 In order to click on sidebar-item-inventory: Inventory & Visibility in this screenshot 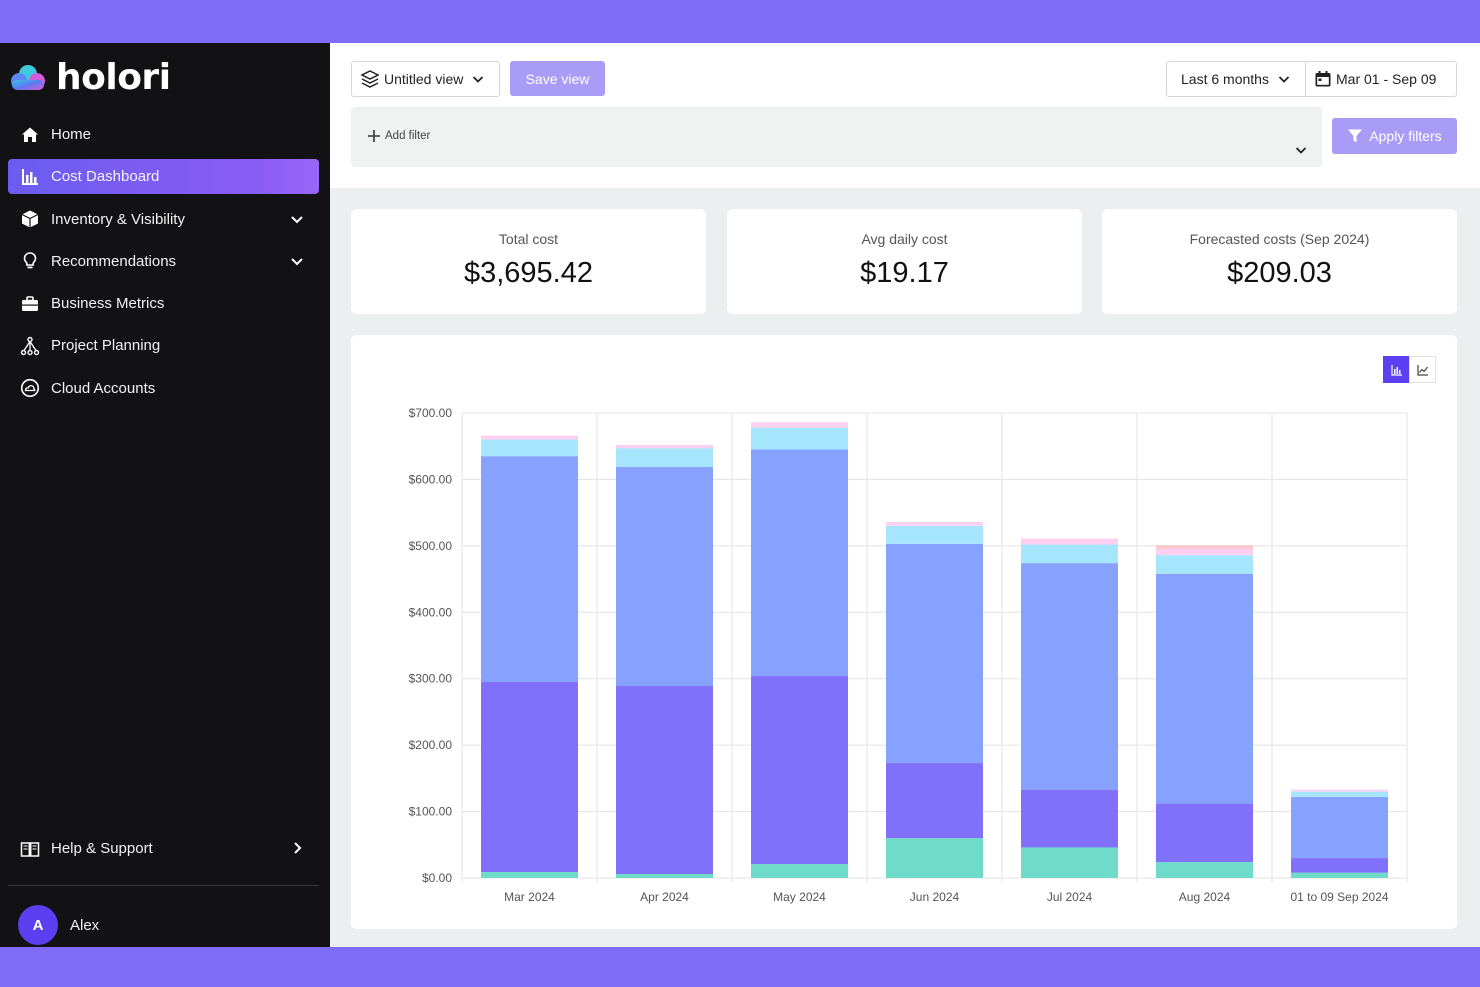, I will do `click(163, 219)`.